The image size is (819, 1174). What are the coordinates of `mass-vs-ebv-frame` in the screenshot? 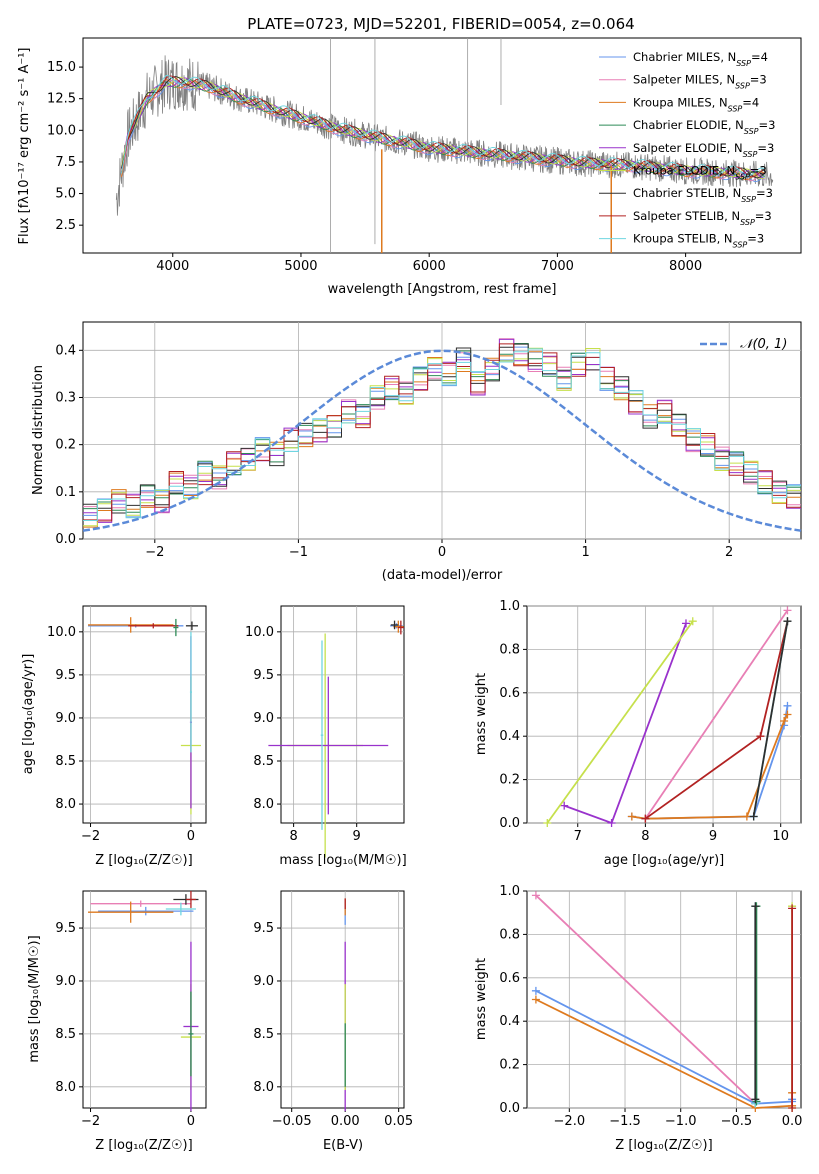 It's located at (342, 999).